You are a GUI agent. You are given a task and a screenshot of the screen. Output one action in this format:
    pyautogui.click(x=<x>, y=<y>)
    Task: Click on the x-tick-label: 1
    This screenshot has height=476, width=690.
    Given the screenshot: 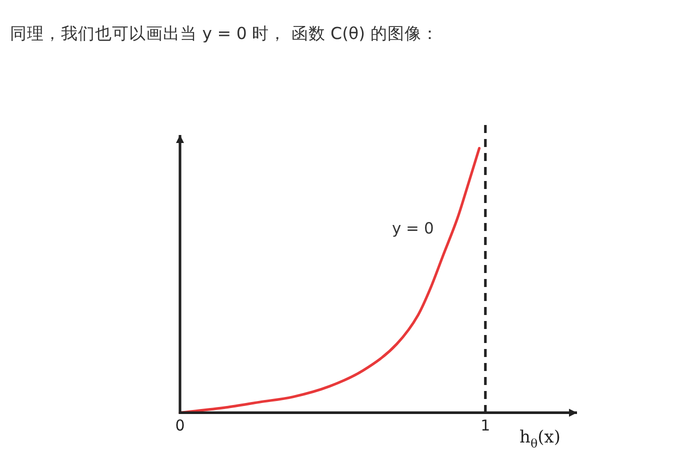 What is the action you would take?
    pyautogui.click(x=485, y=425)
    